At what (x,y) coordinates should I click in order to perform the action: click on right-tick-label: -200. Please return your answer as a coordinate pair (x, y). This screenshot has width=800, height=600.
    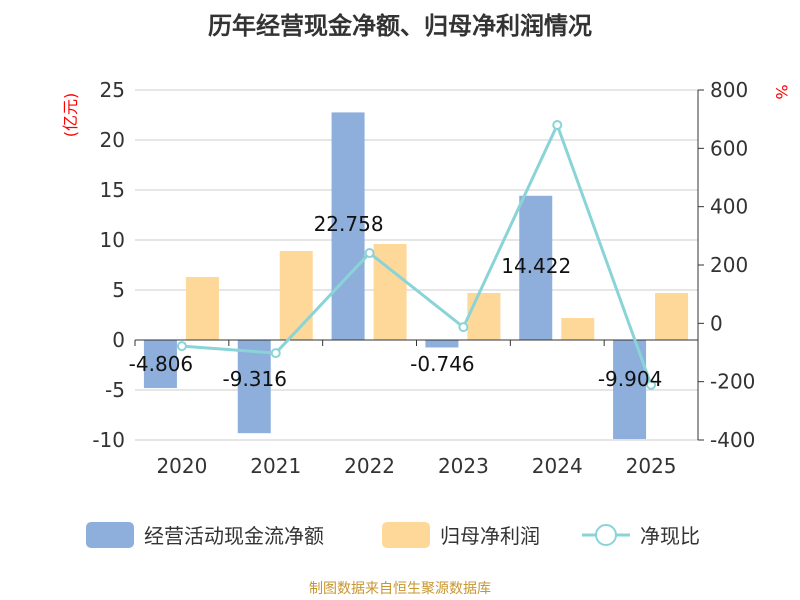
    Looking at the image, I should click on (732, 382).